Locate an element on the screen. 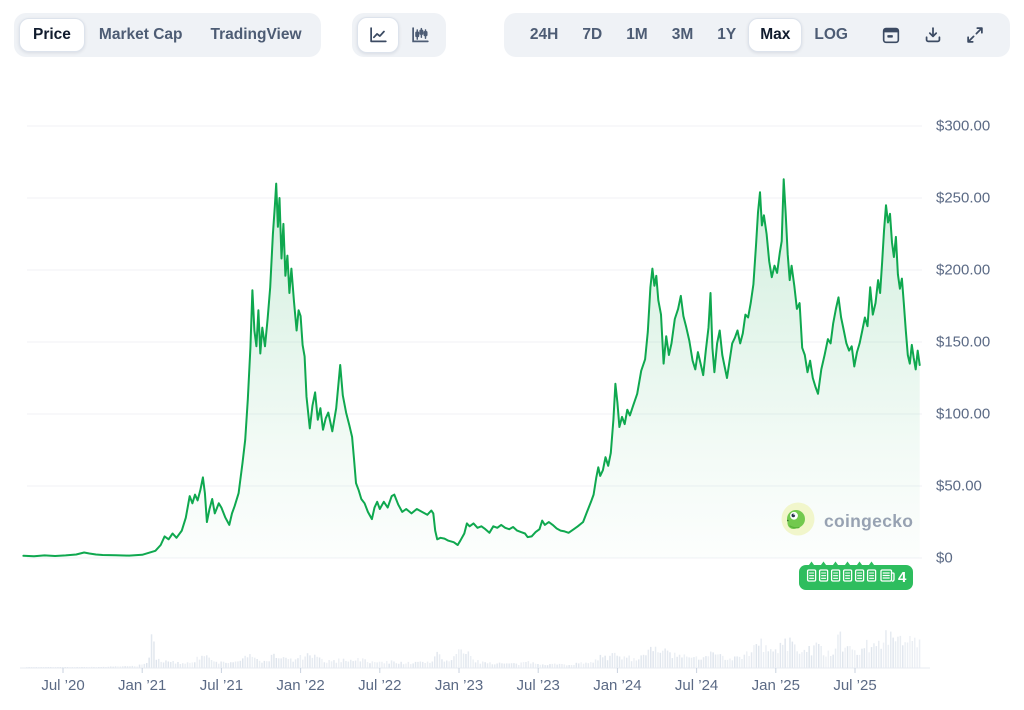 Image resolution: width=1024 pixels, height=710 pixels. x-axis-label: Jan ’22 is located at coordinates (300, 685).